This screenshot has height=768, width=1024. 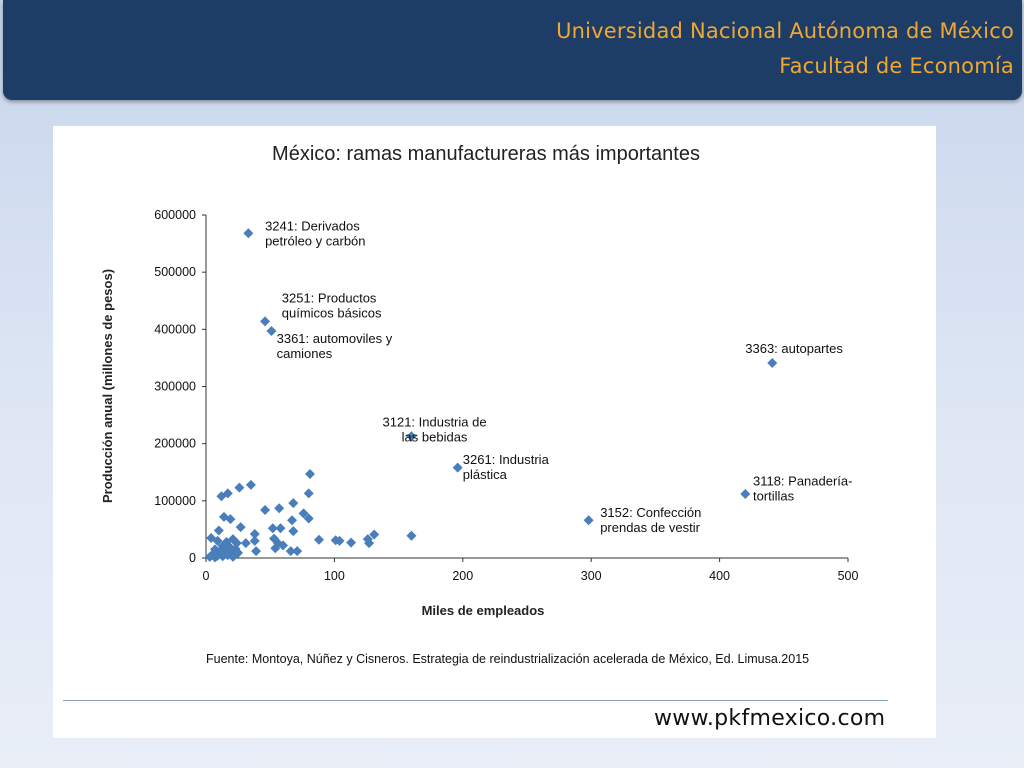 What do you see at coordinates (506, 467) in the screenshot?
I see `point-annotation: 3261: Industria plástica` at bounding box center [506, 467].